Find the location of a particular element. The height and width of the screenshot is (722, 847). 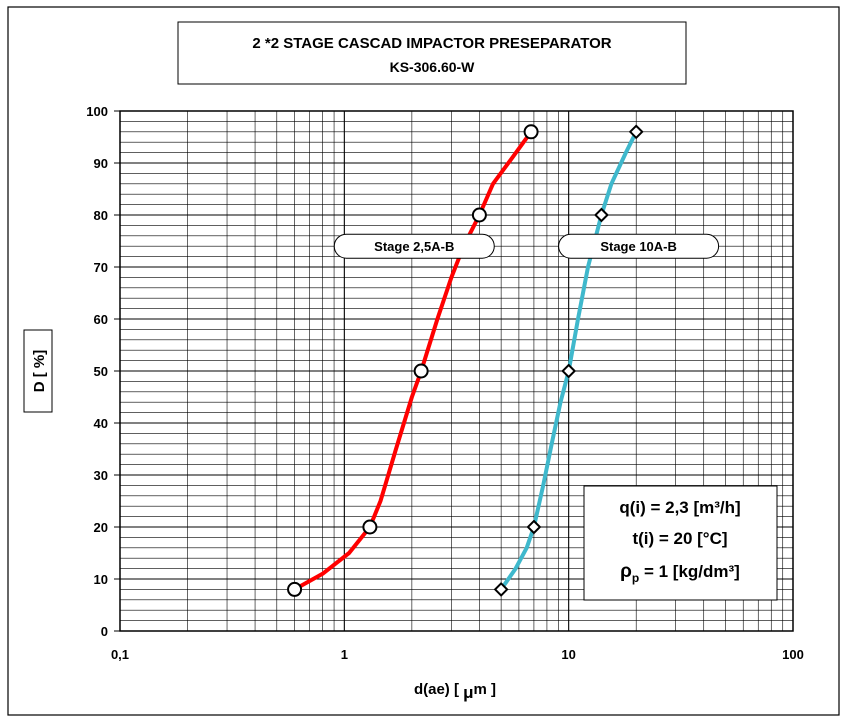

y-tick-label: 90 is located at coordinates (101, 163).